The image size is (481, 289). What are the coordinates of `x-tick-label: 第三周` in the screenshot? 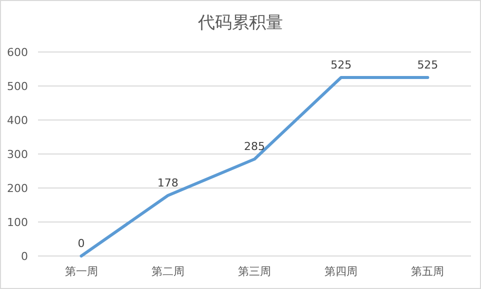 It's located at (254, 271).